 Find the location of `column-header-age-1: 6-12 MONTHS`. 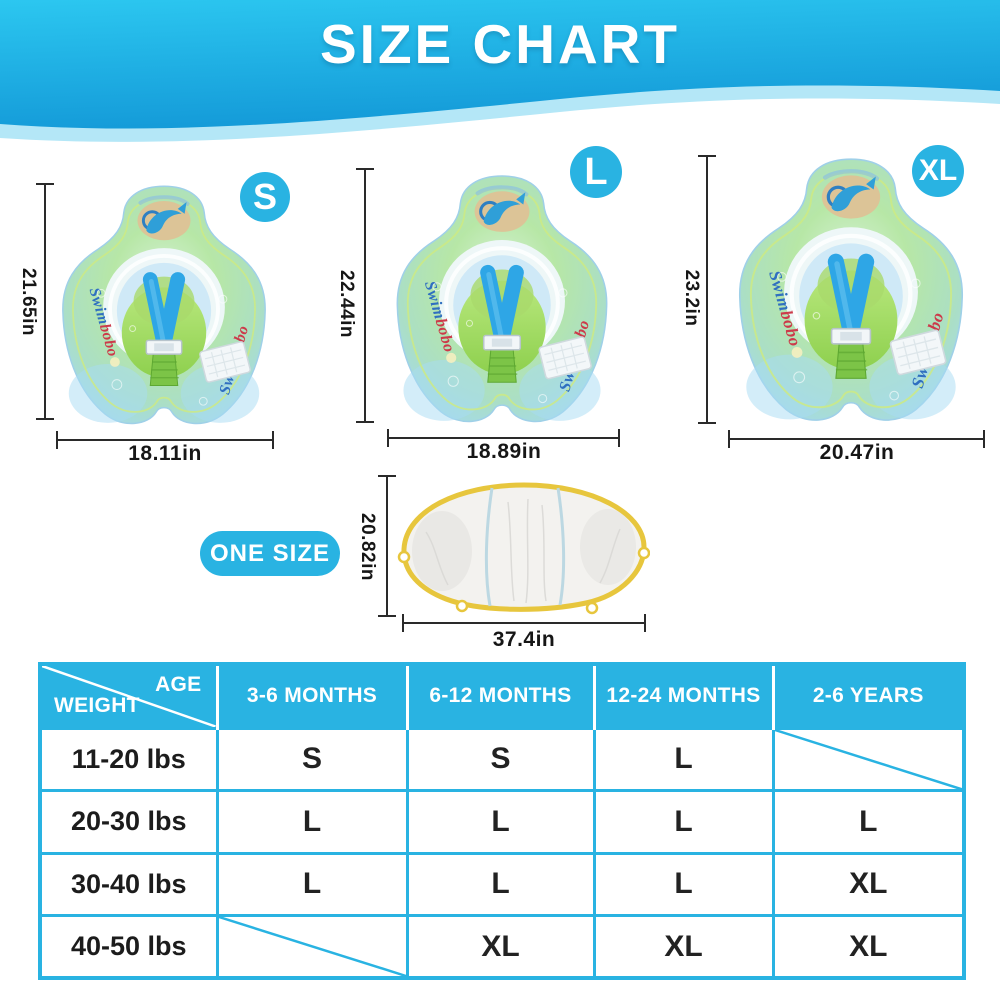

column-header-age-1: 6-12 MONTHS is located at coordinates (499, 696).